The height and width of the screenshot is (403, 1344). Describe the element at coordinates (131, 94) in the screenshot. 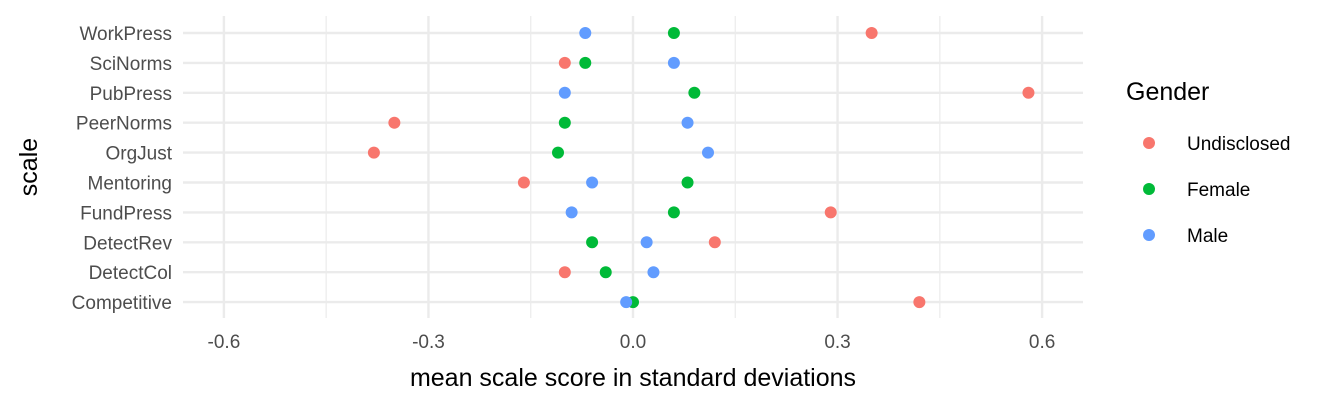

I see `y-tick-label: PubPress` at that location.